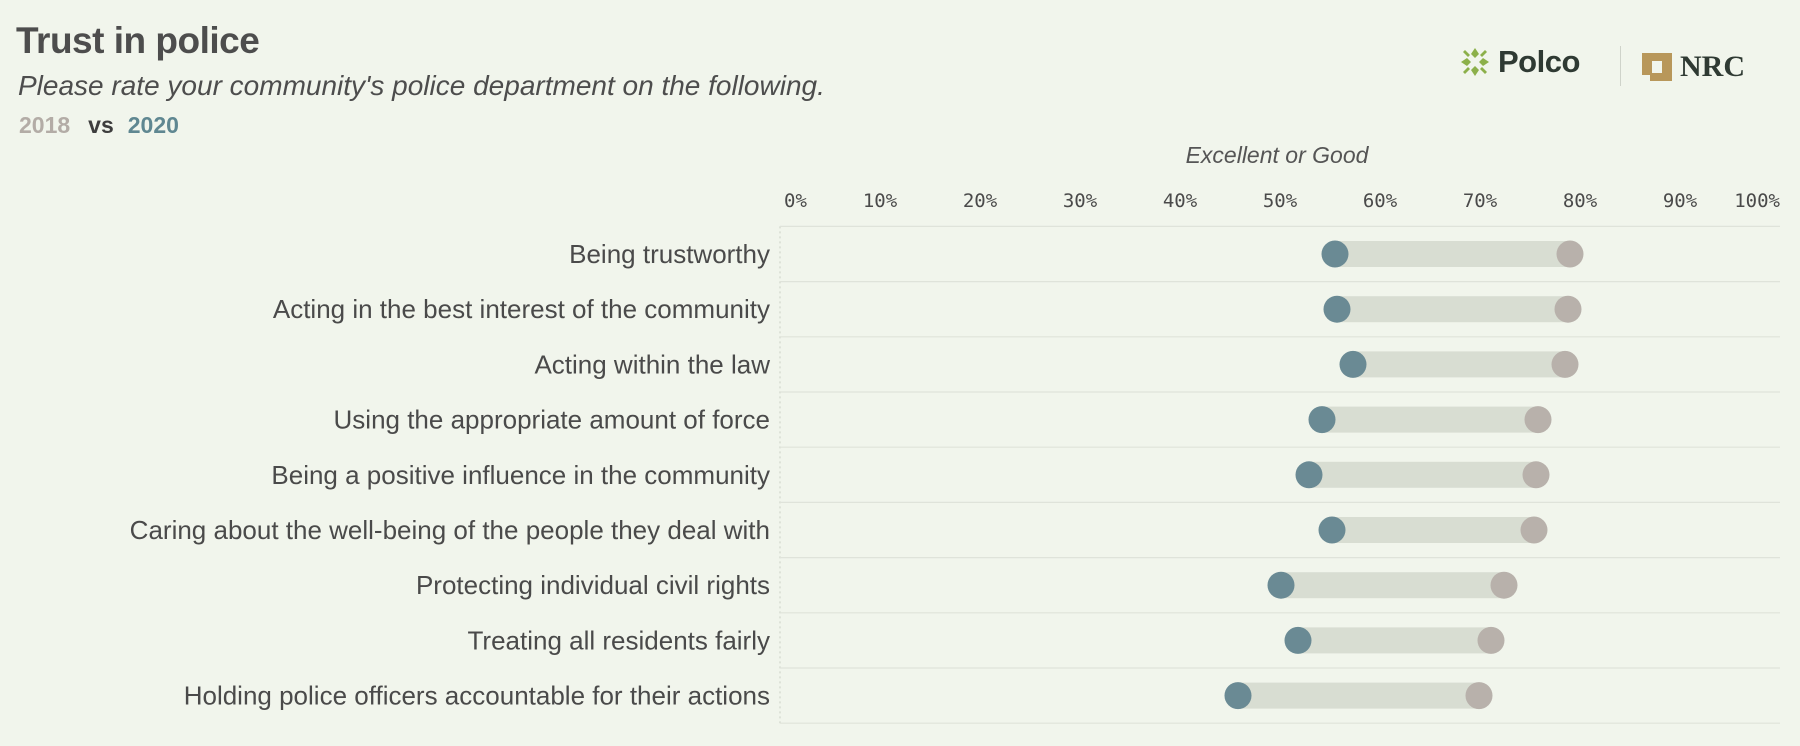  What do you see at coordinates (45, 125) in the screenshot?
I see `legend-2018: 2018` at bounding box center [45, 125].